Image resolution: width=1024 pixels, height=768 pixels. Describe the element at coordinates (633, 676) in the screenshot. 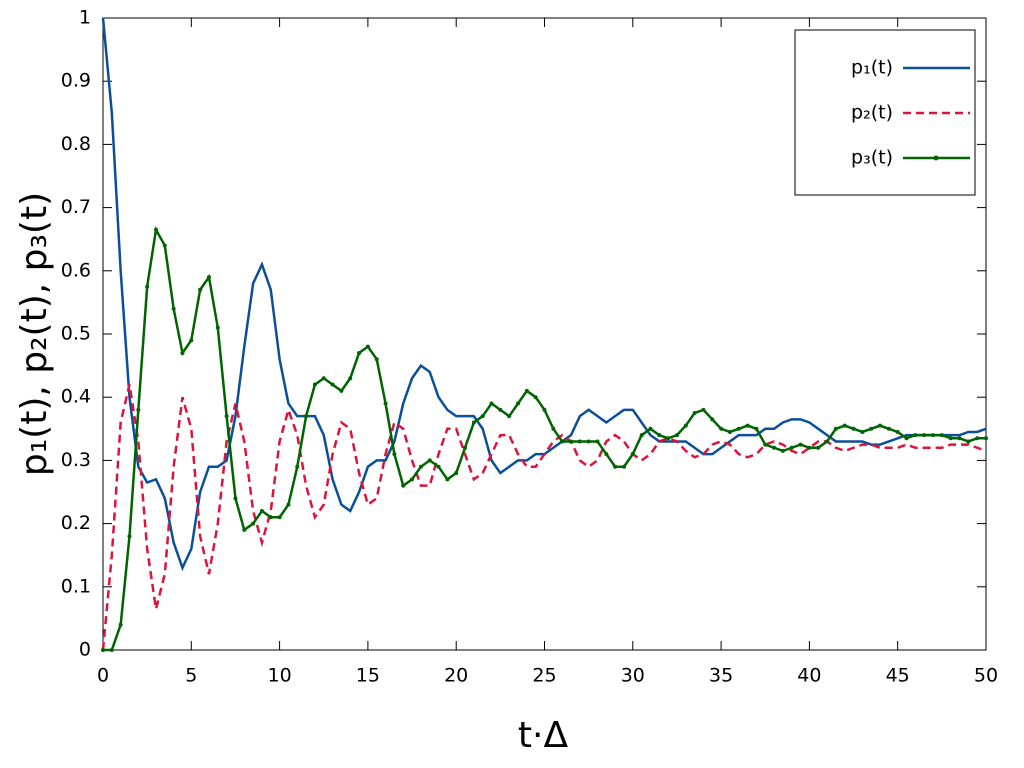

I see `x-tick-label: 30` at that location.